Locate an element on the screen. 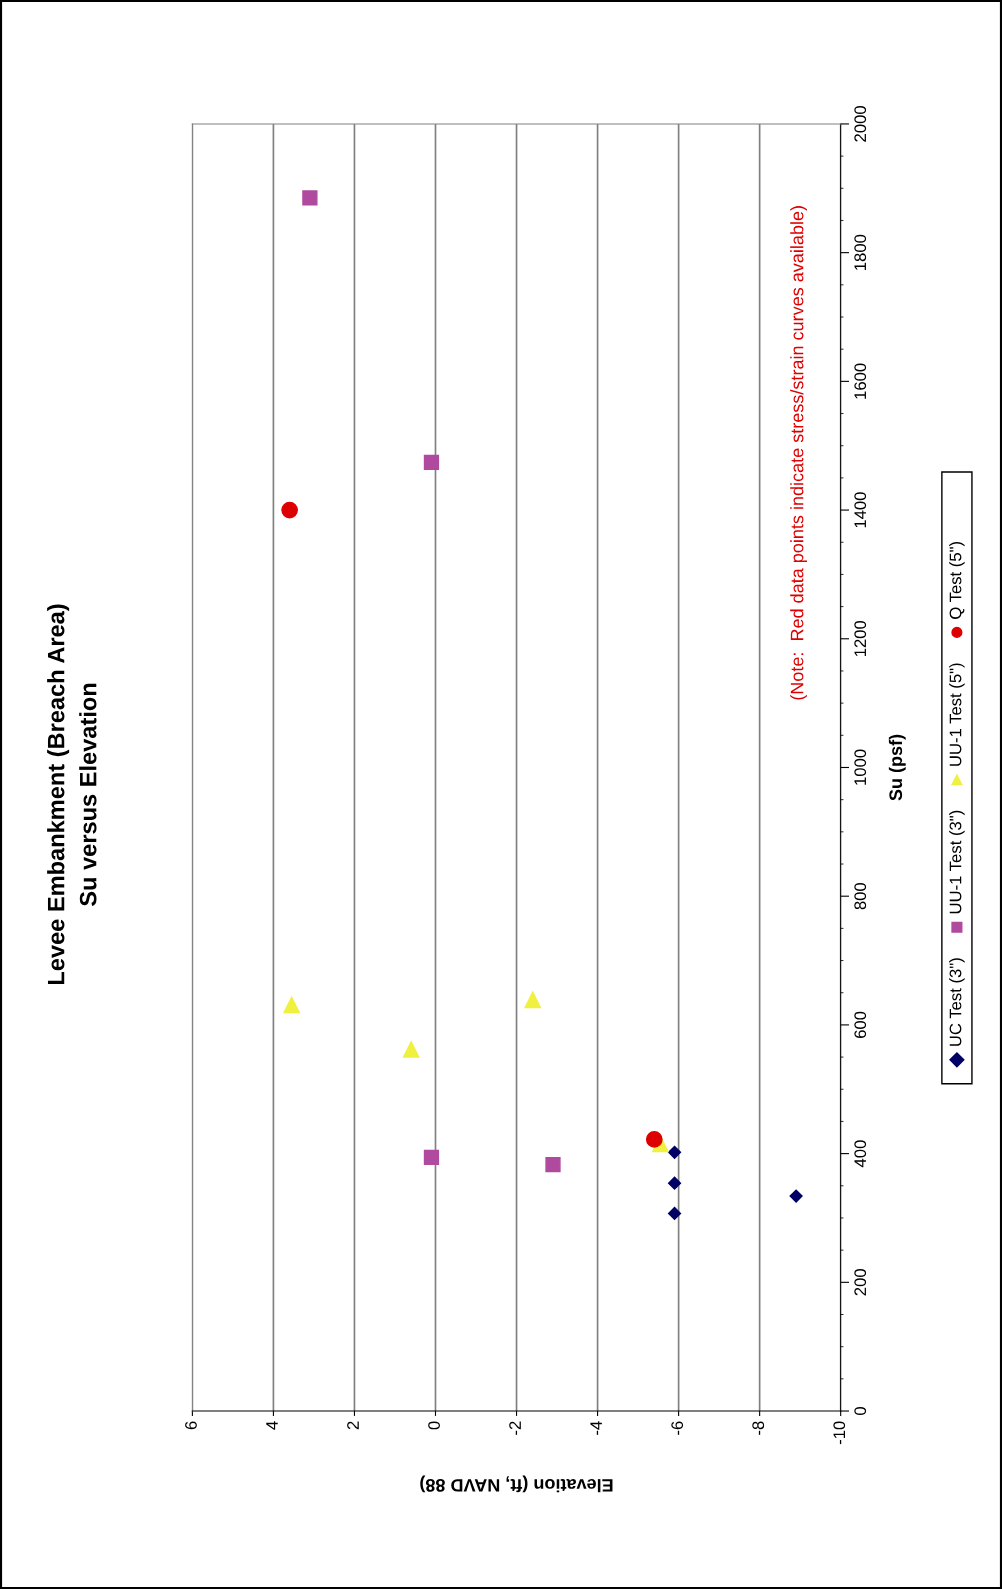 This screenshot has height=1589, width=1002. x-tick-label: -8 is located at coordinates (758, 1428).